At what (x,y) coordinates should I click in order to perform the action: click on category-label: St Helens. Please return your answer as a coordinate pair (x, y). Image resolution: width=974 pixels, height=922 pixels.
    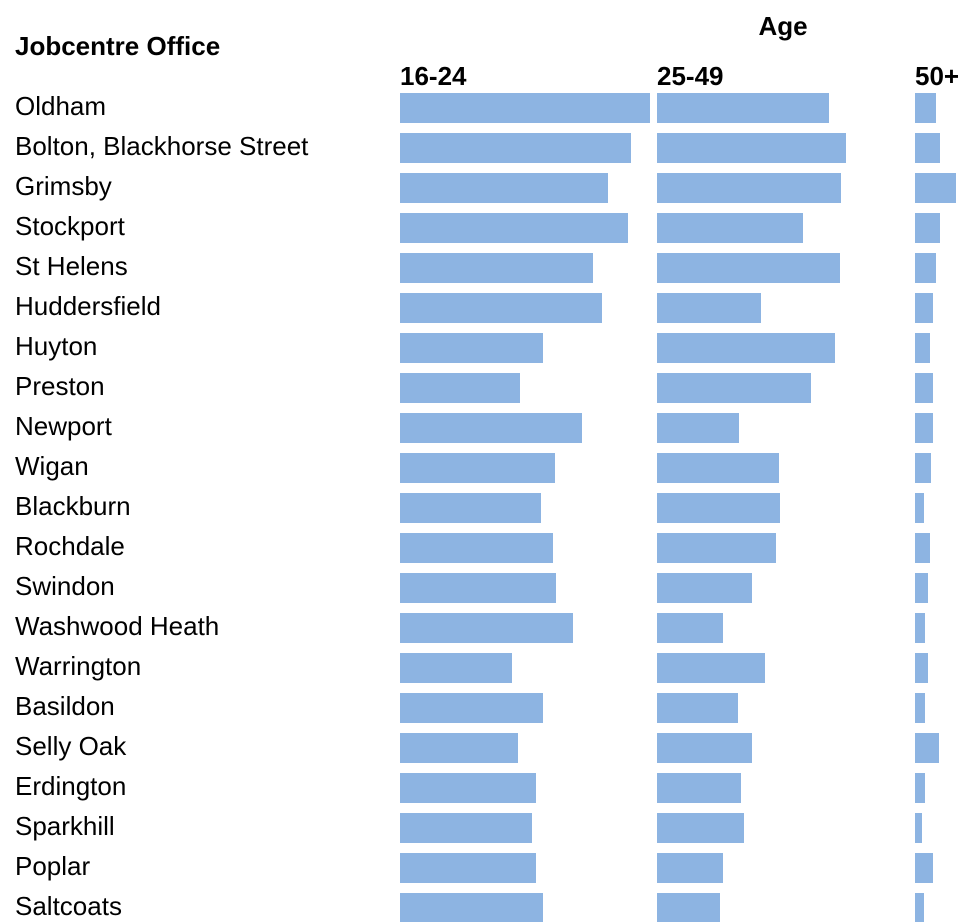
    Looking at the image, I should click on (71, 266).